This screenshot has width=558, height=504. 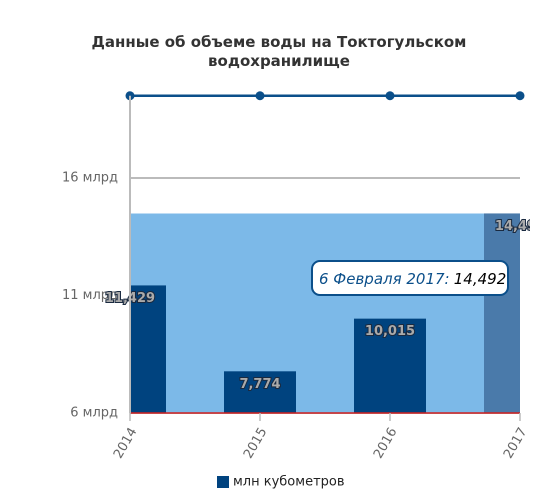 What do you see at coordinates (90, 178) in the screenshot?
I see `y-tick-label: 16 млрд` at bounding box center [90, 178].